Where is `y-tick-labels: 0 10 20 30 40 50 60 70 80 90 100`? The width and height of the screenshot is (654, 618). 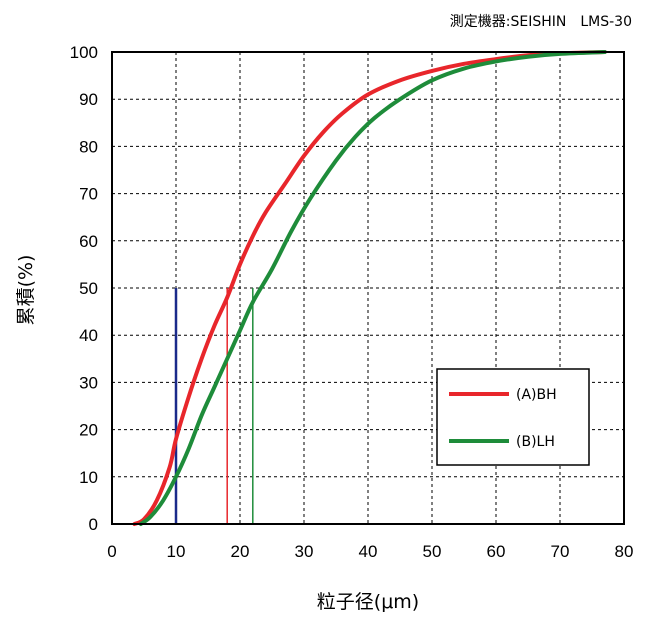
y-tick-labels: 0 10 20 30 40 50 60 70 80 90 100 is located at coordinates (84, 288).